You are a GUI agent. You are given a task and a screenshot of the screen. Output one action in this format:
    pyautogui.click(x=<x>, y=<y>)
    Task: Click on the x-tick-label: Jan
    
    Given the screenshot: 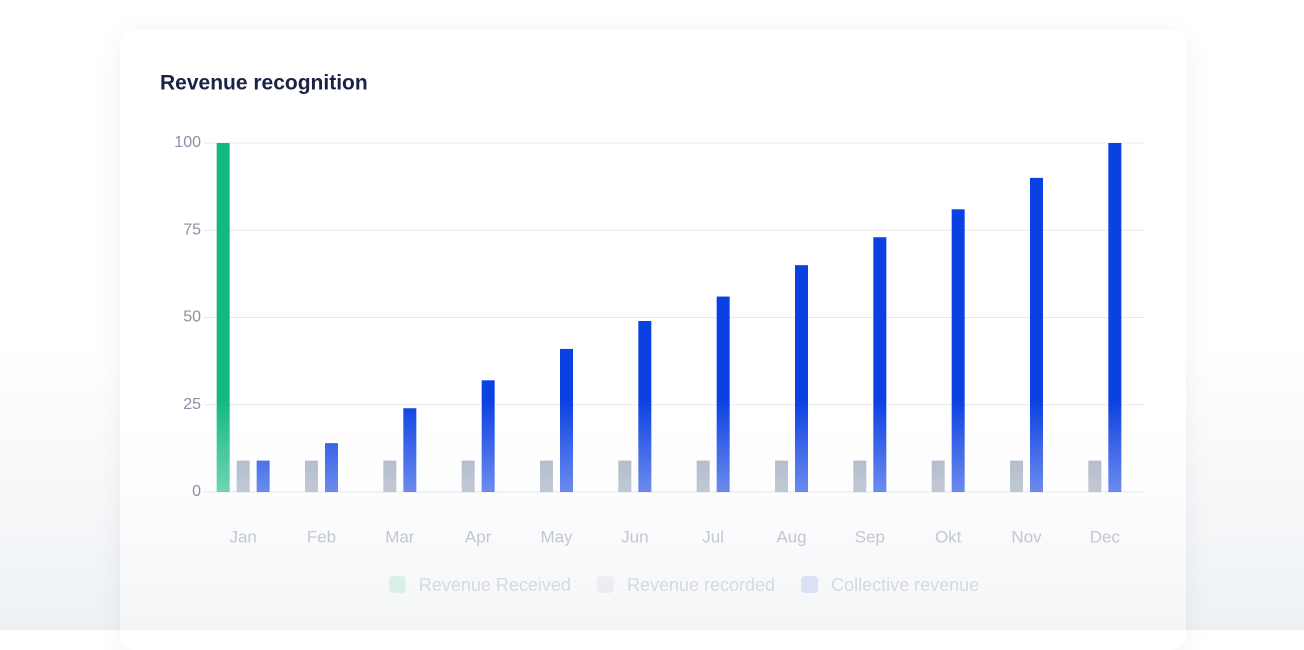 What is the action you would take?
    pyautogui.click(x=242, y=536)
    